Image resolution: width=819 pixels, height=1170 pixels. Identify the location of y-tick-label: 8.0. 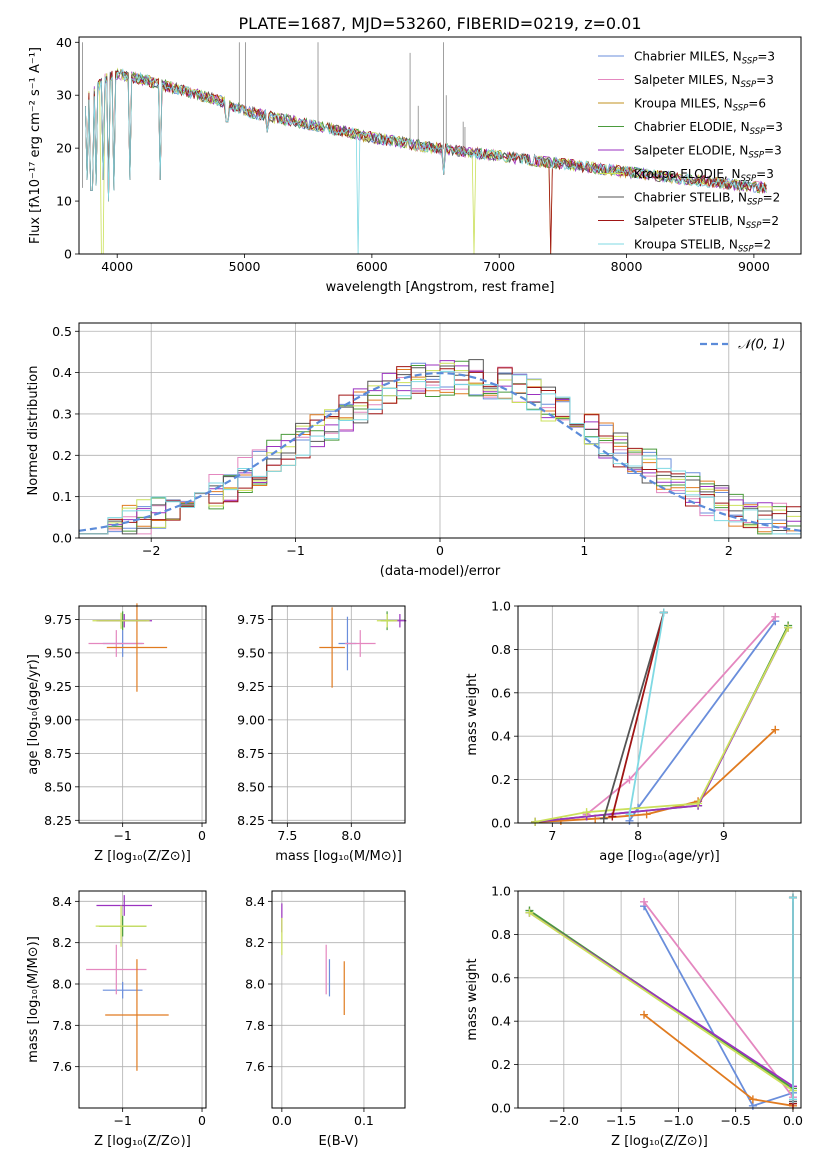
(62, 984).